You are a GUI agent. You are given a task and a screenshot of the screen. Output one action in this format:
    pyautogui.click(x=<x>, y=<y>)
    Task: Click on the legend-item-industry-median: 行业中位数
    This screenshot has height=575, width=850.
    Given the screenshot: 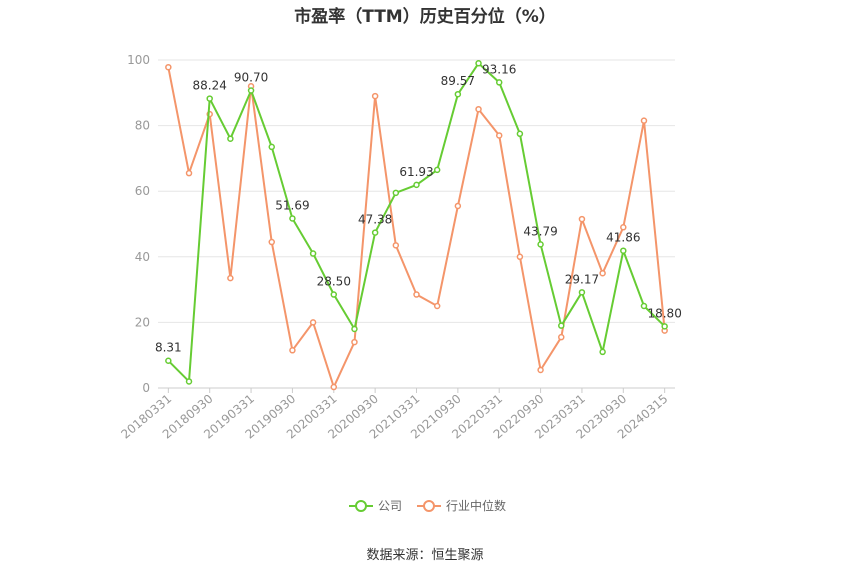 What is the action you would take?
    pyautogui.click(x=461, y=505)
    